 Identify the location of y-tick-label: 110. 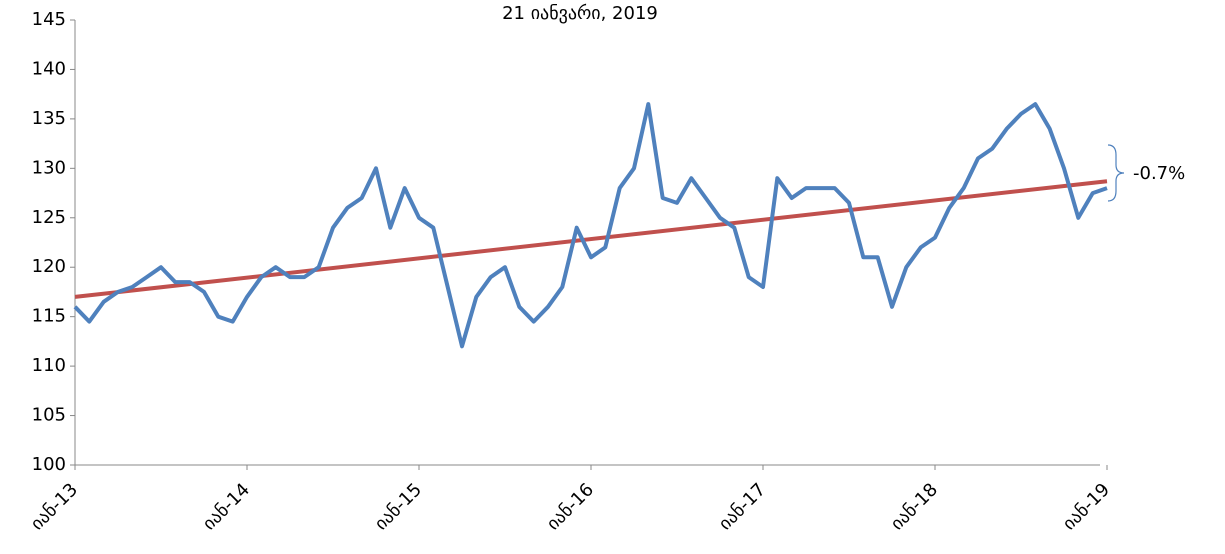
(49, 365).